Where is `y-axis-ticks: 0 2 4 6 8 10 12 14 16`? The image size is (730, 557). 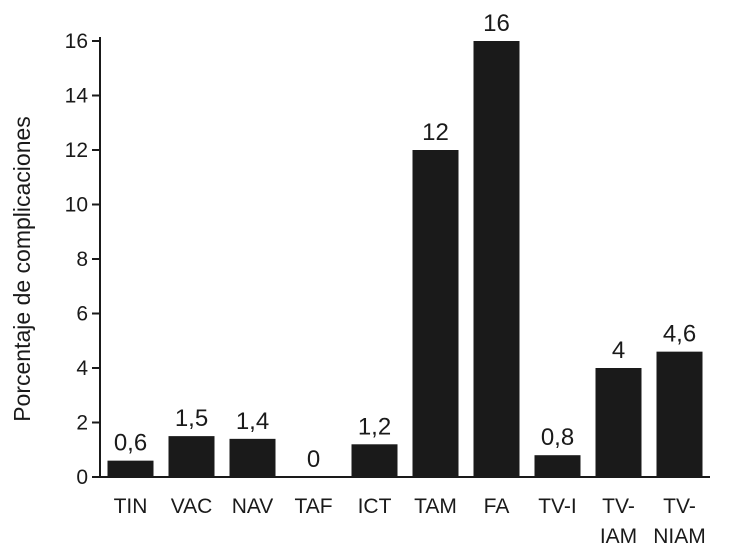 y-axis-ticks: 0 2 4 6 8 10 12 14 16 is located at coordinates (82, 259).